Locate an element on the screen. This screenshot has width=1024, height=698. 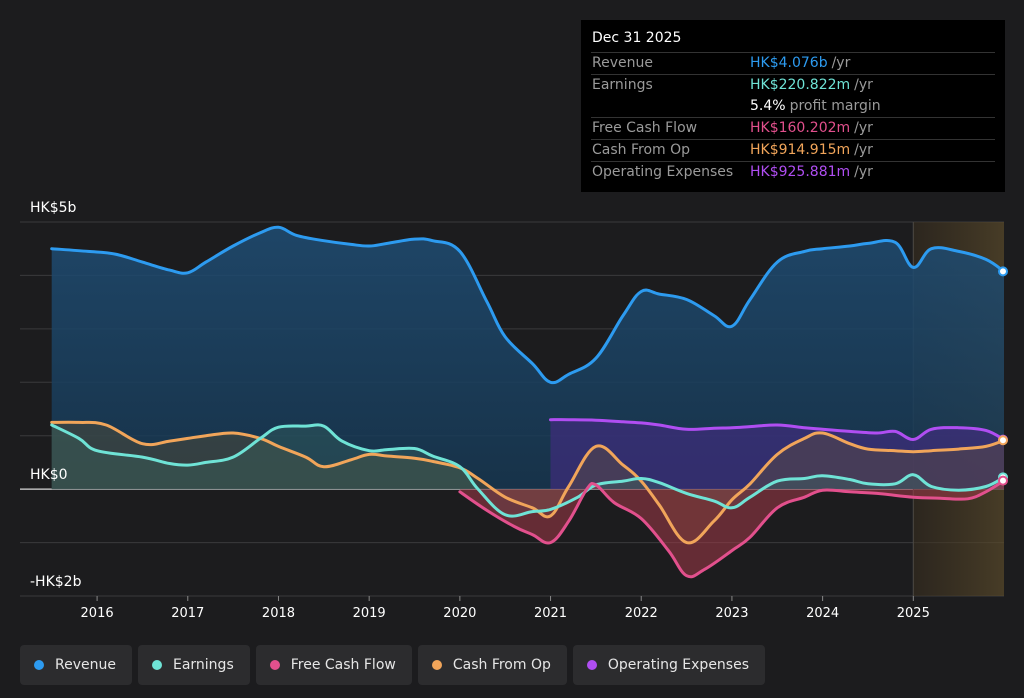
legend-label: Revenue is located at coordinates (85, 665).